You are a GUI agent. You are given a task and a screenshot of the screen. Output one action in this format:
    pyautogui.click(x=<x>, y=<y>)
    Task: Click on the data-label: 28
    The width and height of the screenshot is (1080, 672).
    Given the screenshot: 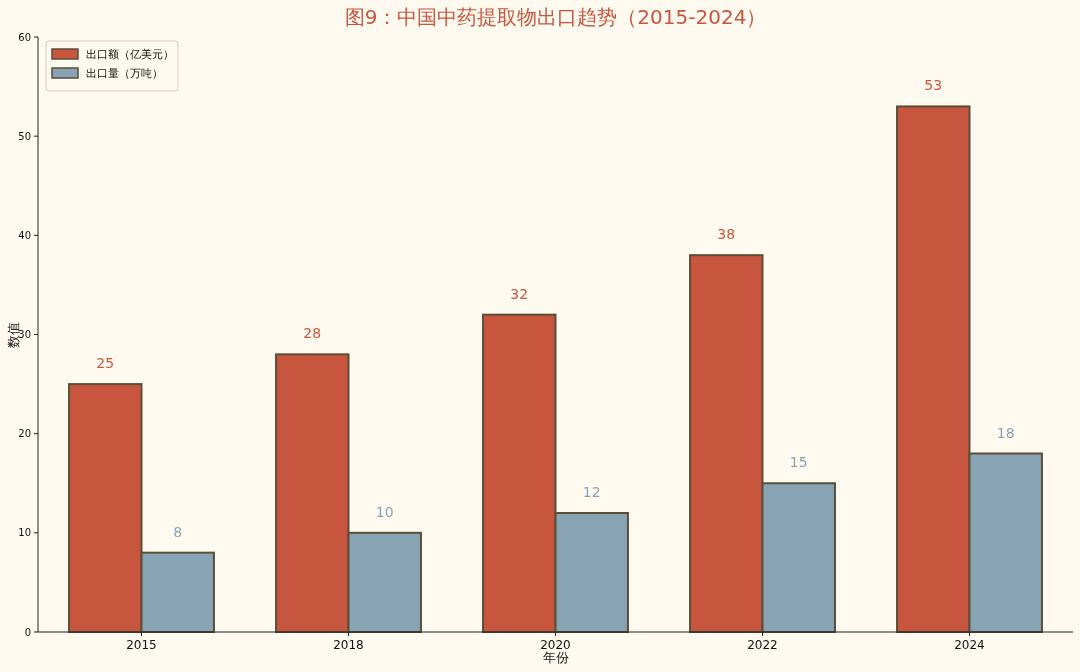 What is the action you would take?
    pyautogui.click(x=312, y=333)
    